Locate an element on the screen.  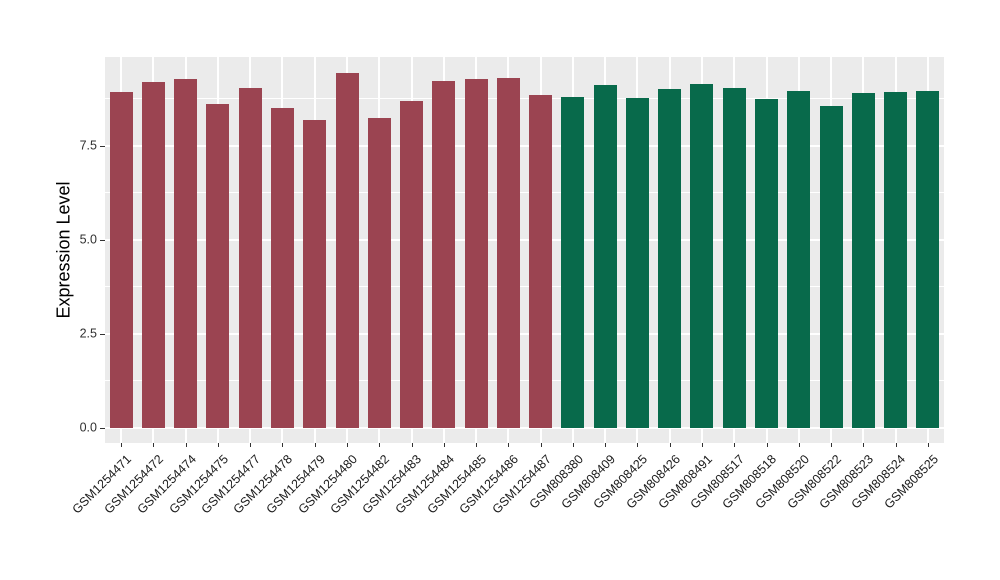
bar-GSM1254486 is located at coordinates (508, 253).